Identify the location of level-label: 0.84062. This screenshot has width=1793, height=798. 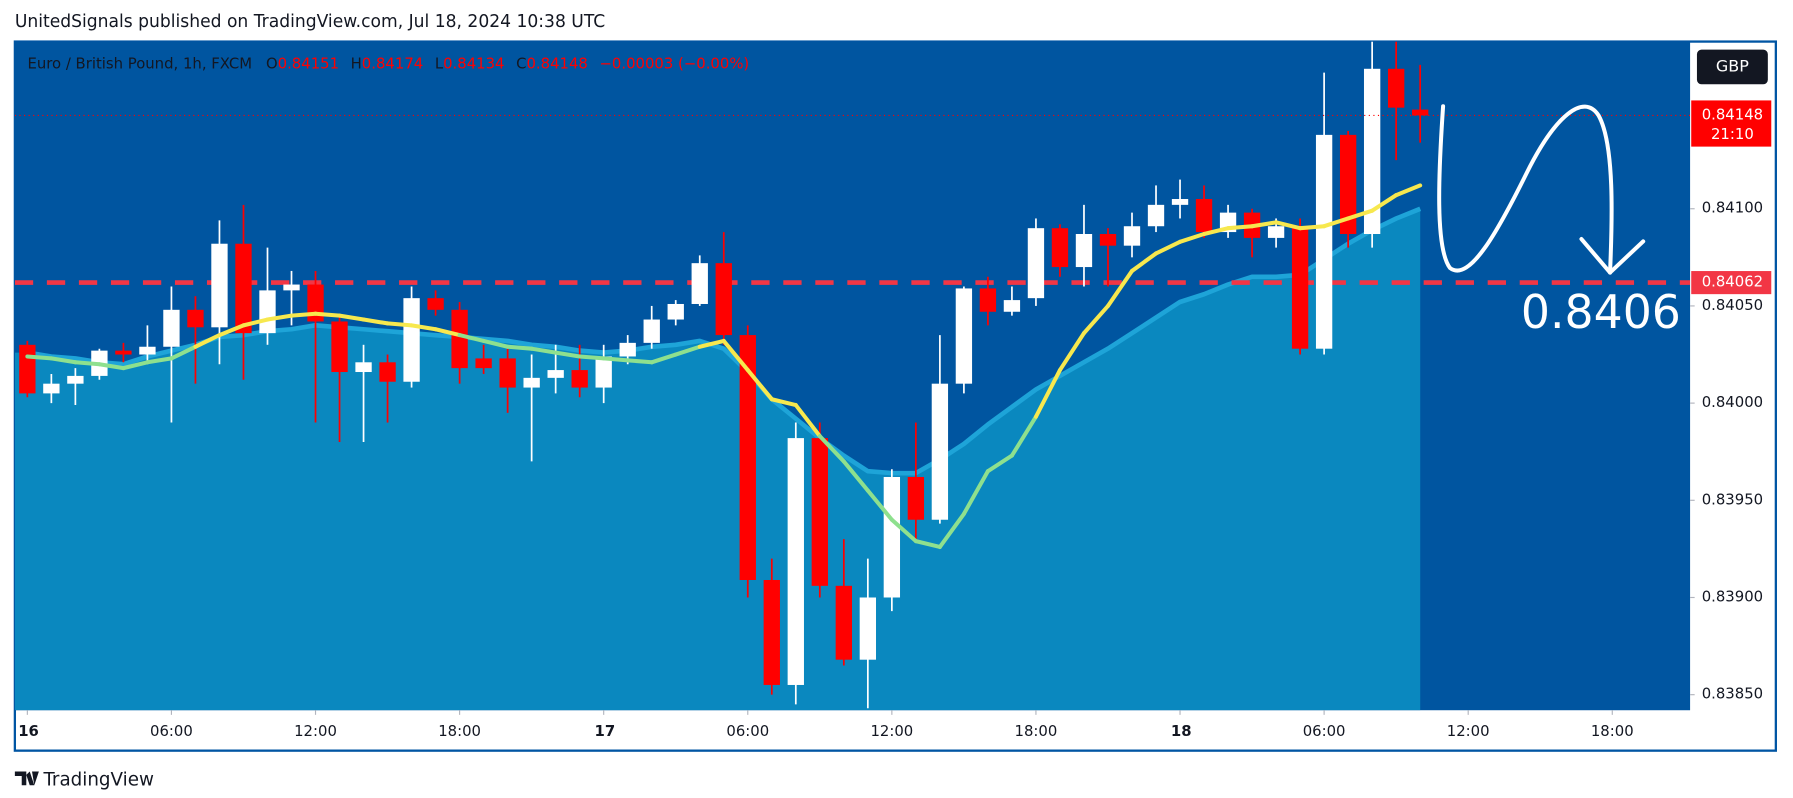
(1732, 282).